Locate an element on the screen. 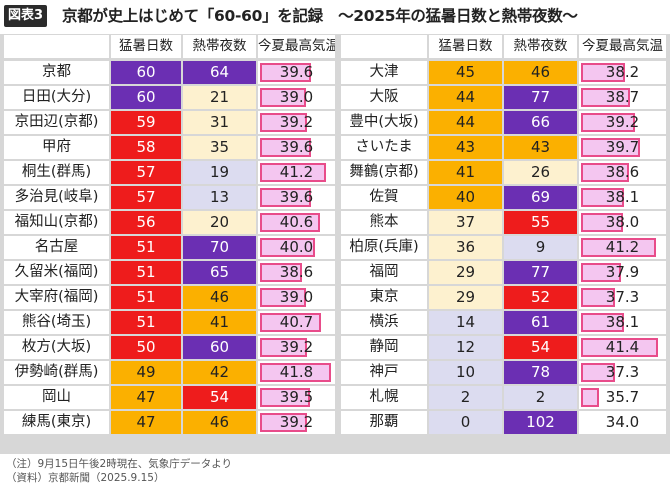  header-blank is located at coordinates (384, 46).